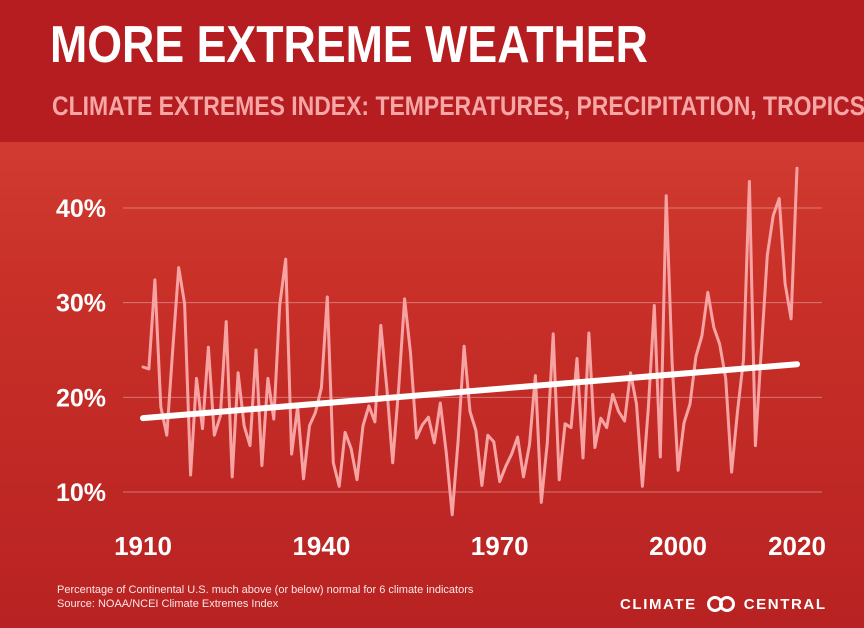 The width and height of the screenshot is (864, 628). Describe the element at coordinates (81, 209) in the screenshot. I see `y-tick-label: 40%` at that location.